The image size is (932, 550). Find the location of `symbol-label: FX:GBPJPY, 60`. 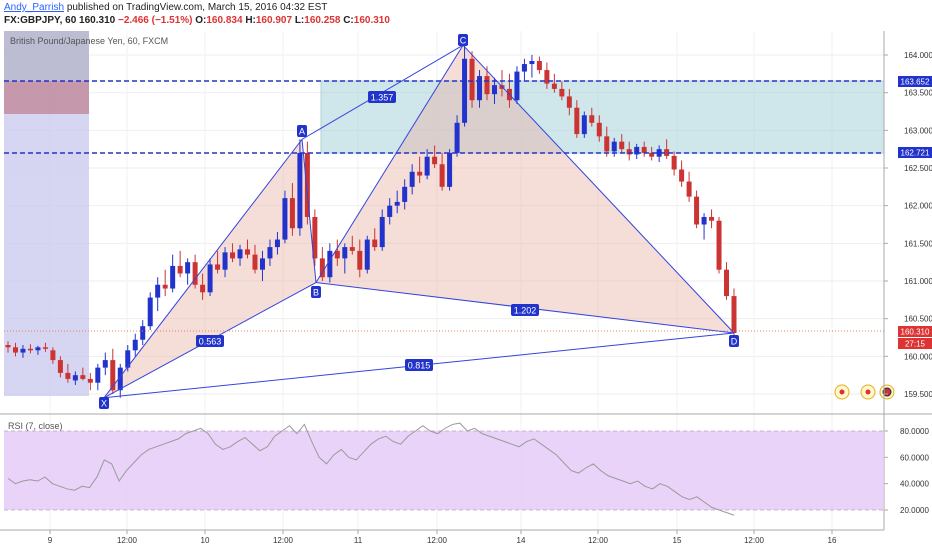

symbol-label: FX:GBPJPY, 60 is located at coordinates (40, 20).